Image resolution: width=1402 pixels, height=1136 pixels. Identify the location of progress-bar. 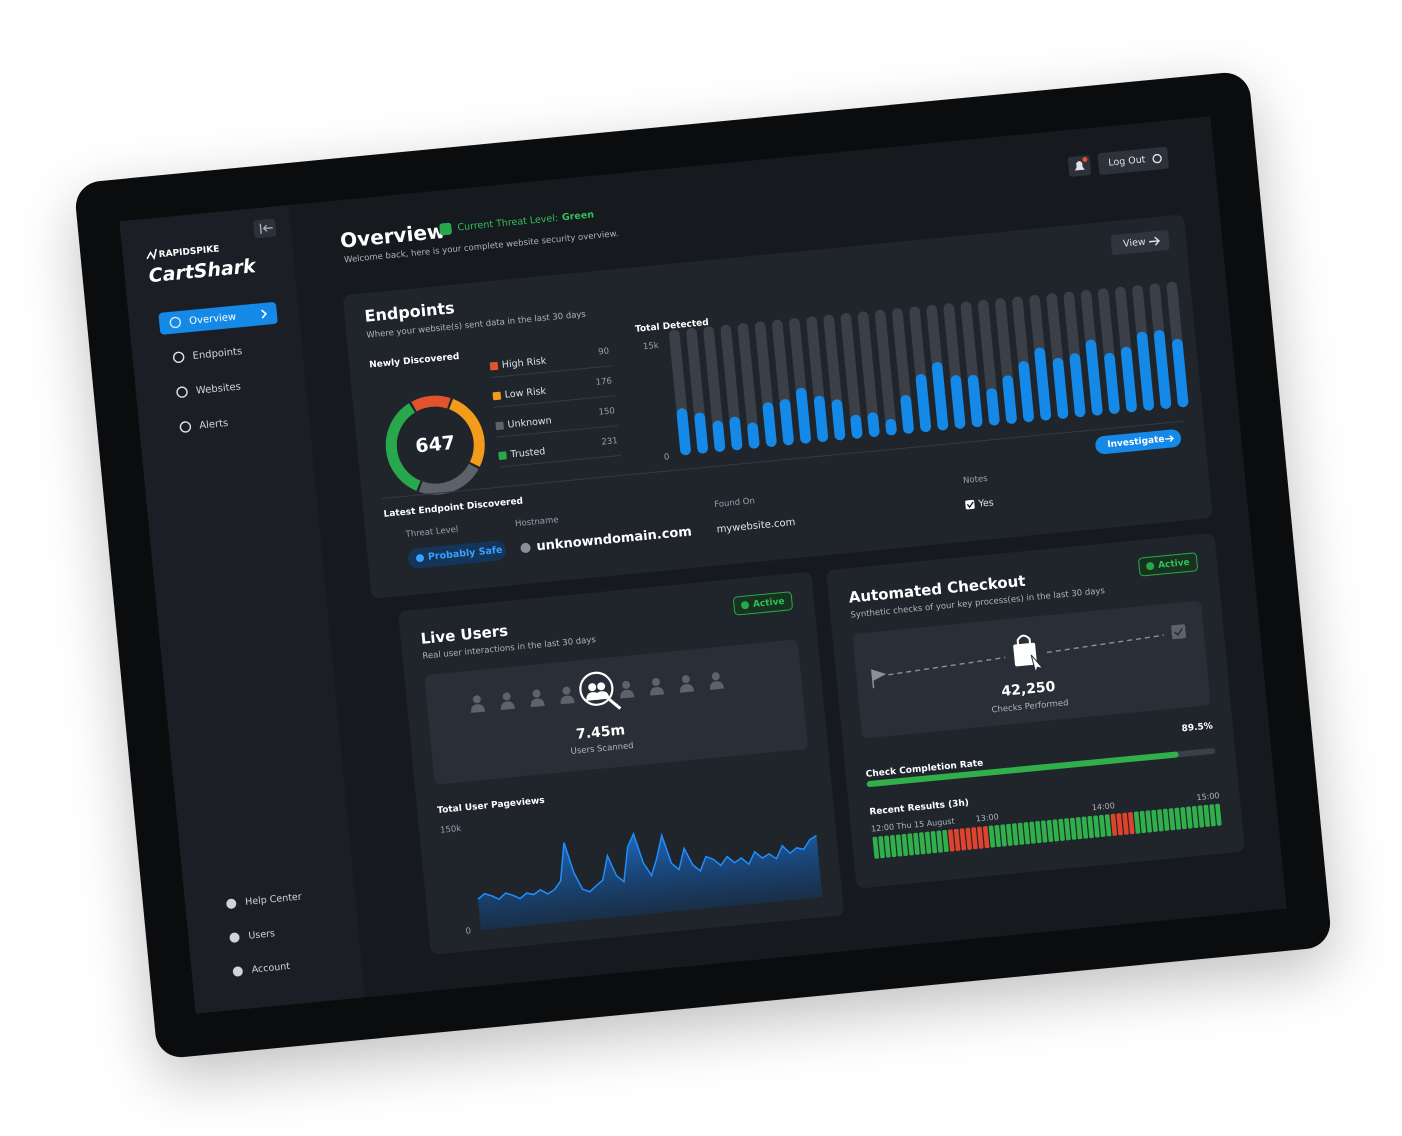
(1022, 769).